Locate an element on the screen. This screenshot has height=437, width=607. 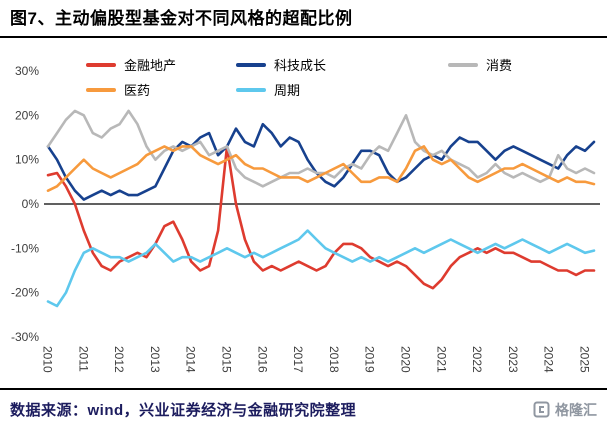
x-tick-label: 2019 is located at coordinates (370, 359).